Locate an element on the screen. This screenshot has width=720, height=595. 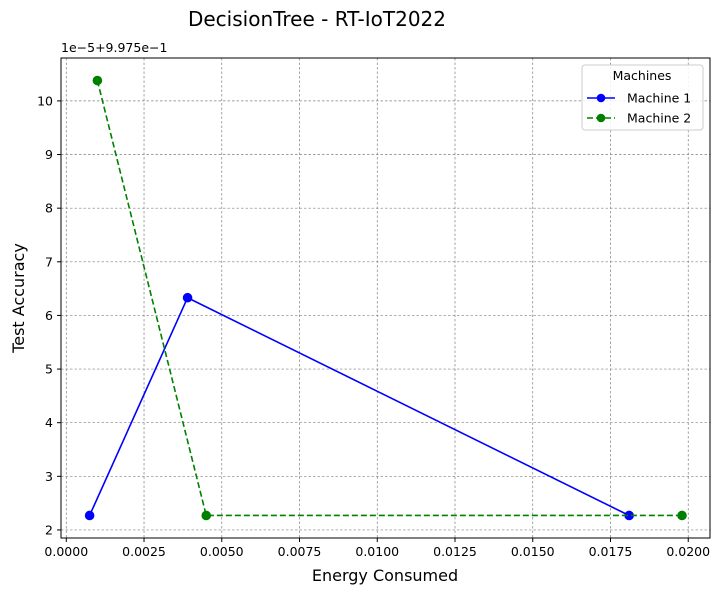
x-axis-label: Energy Consumed is located at coordinates (385, 575).